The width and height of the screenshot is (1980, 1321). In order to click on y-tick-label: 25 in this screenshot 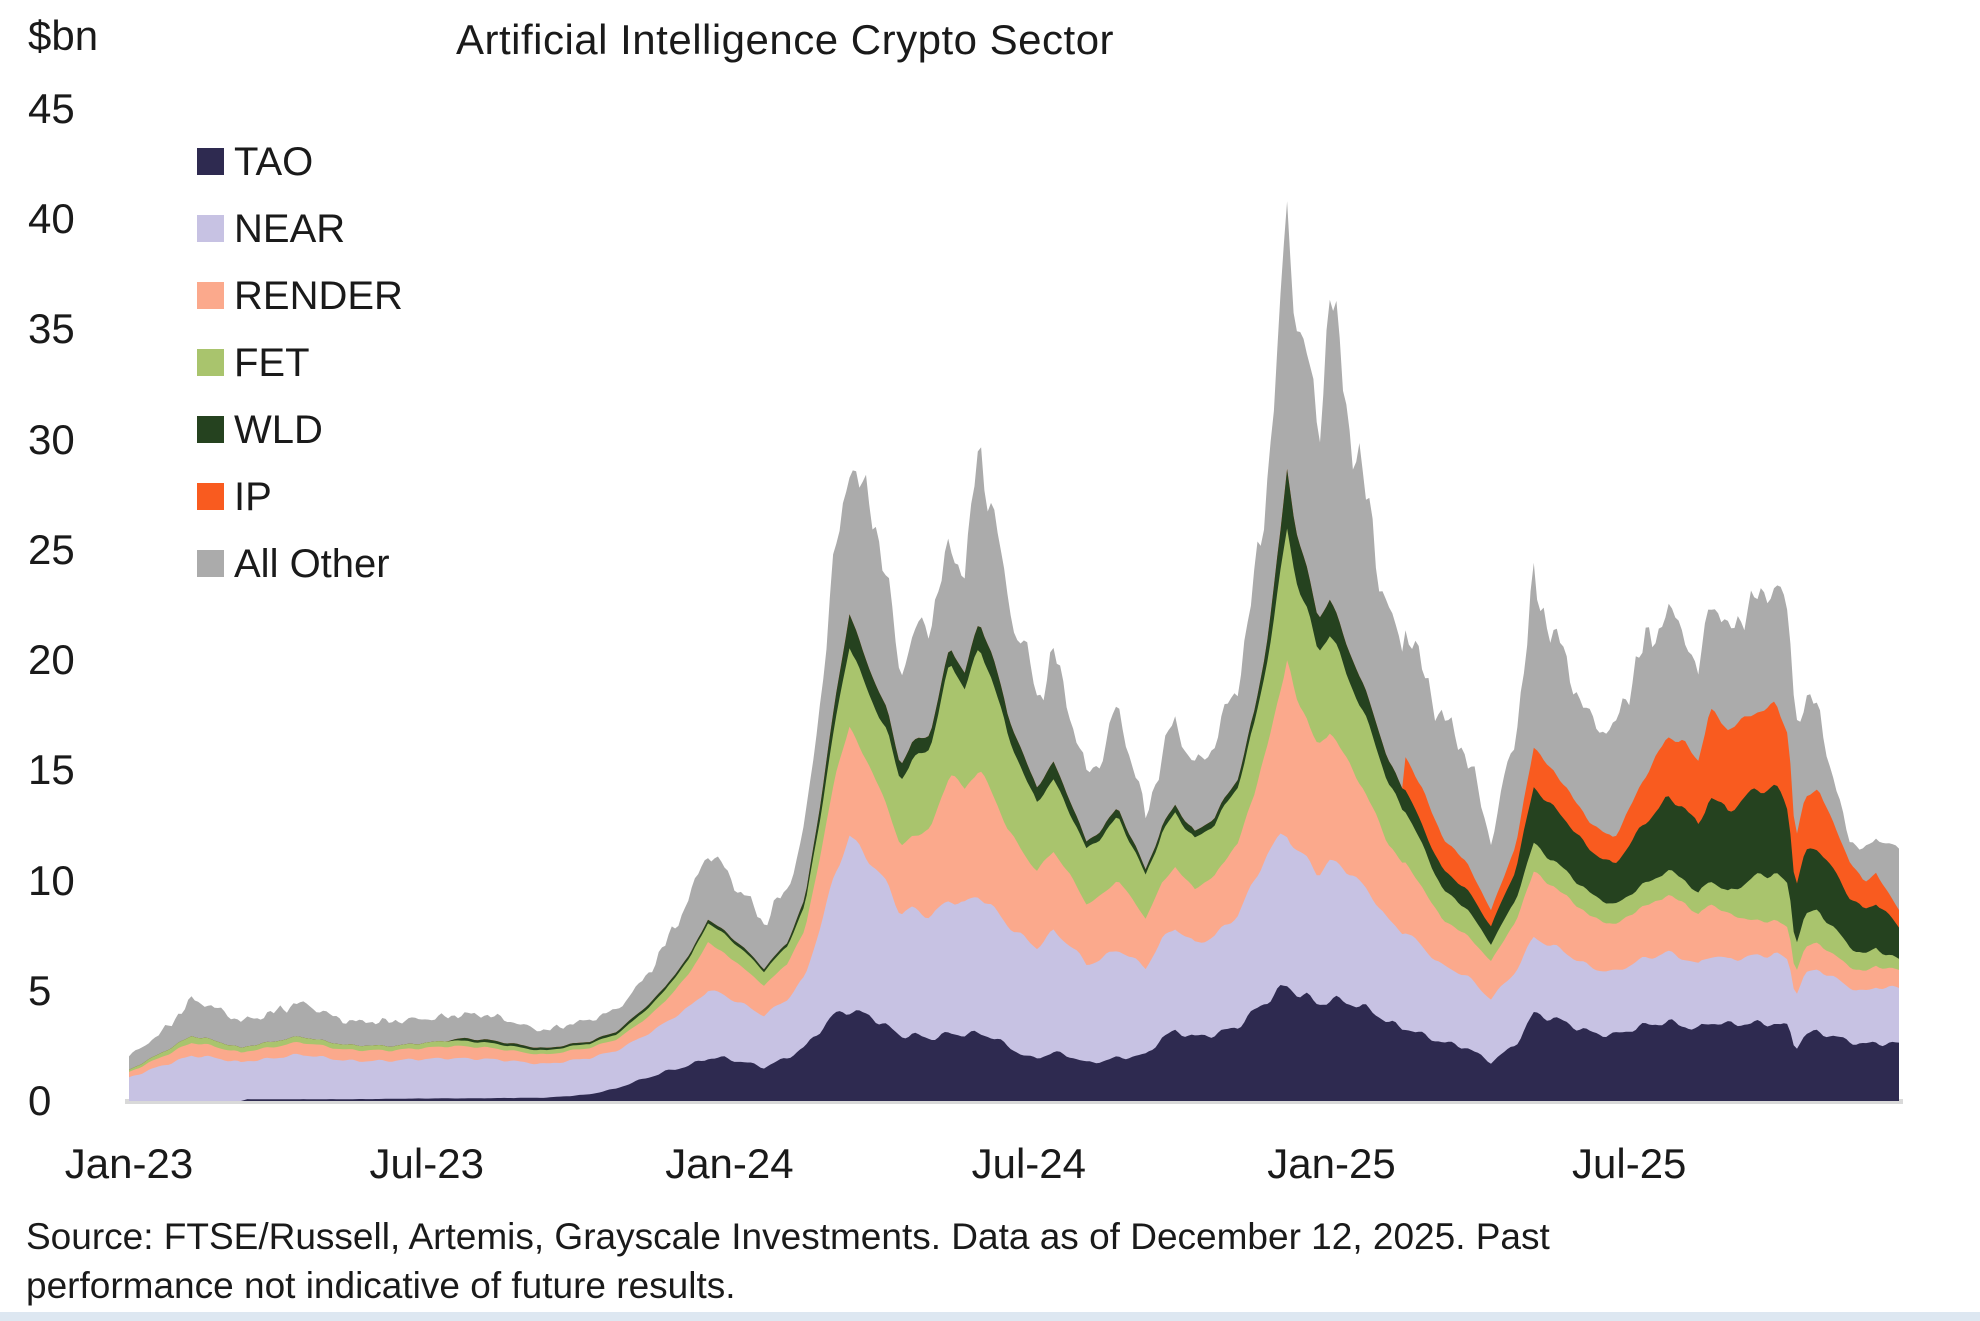, I will do `click(51, 549)`.